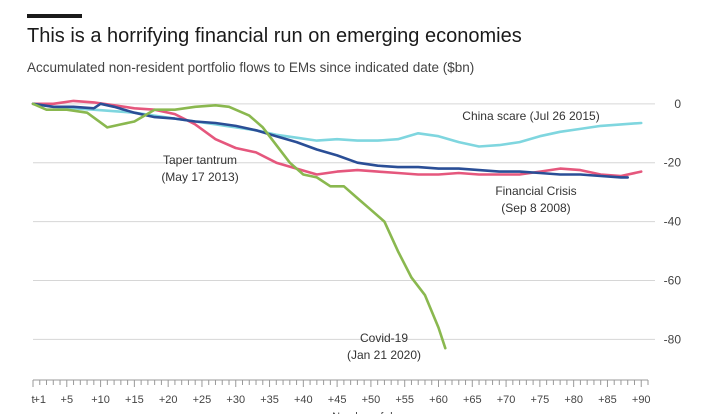 This screenshot has height=414, width=703. What do you see at coordinates (32, 400) in the screenshot?
I see `x-tick-label: t` at bounding box center [32, 400].